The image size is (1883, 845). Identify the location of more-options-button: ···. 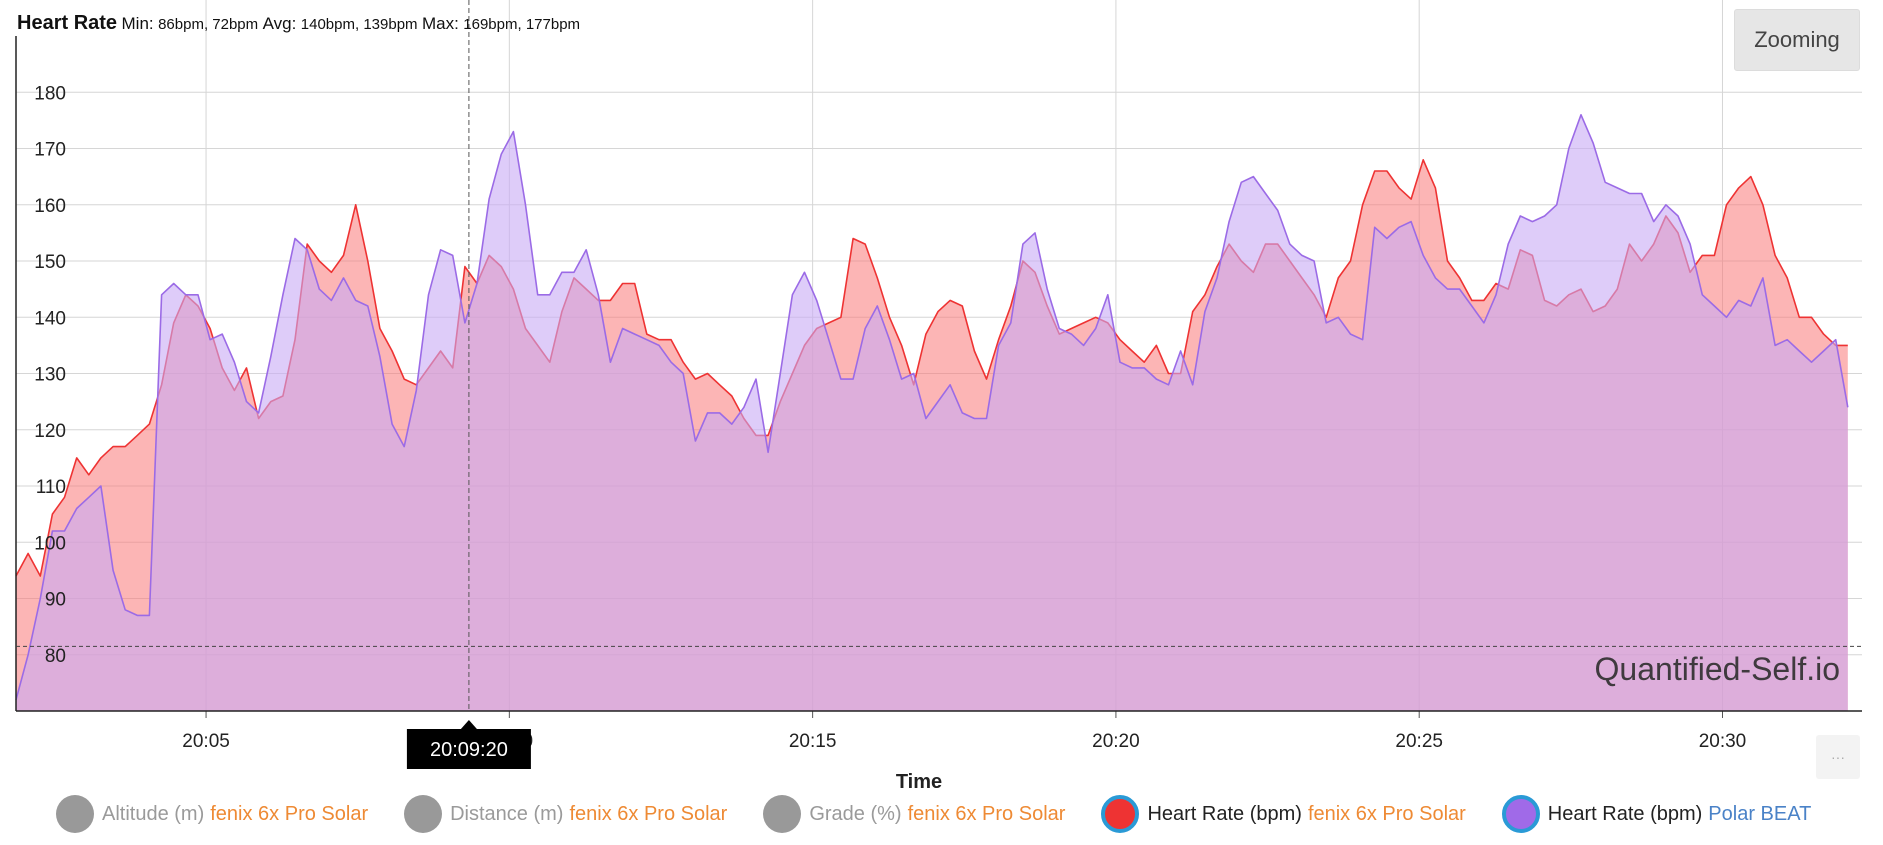
(1838, 757).